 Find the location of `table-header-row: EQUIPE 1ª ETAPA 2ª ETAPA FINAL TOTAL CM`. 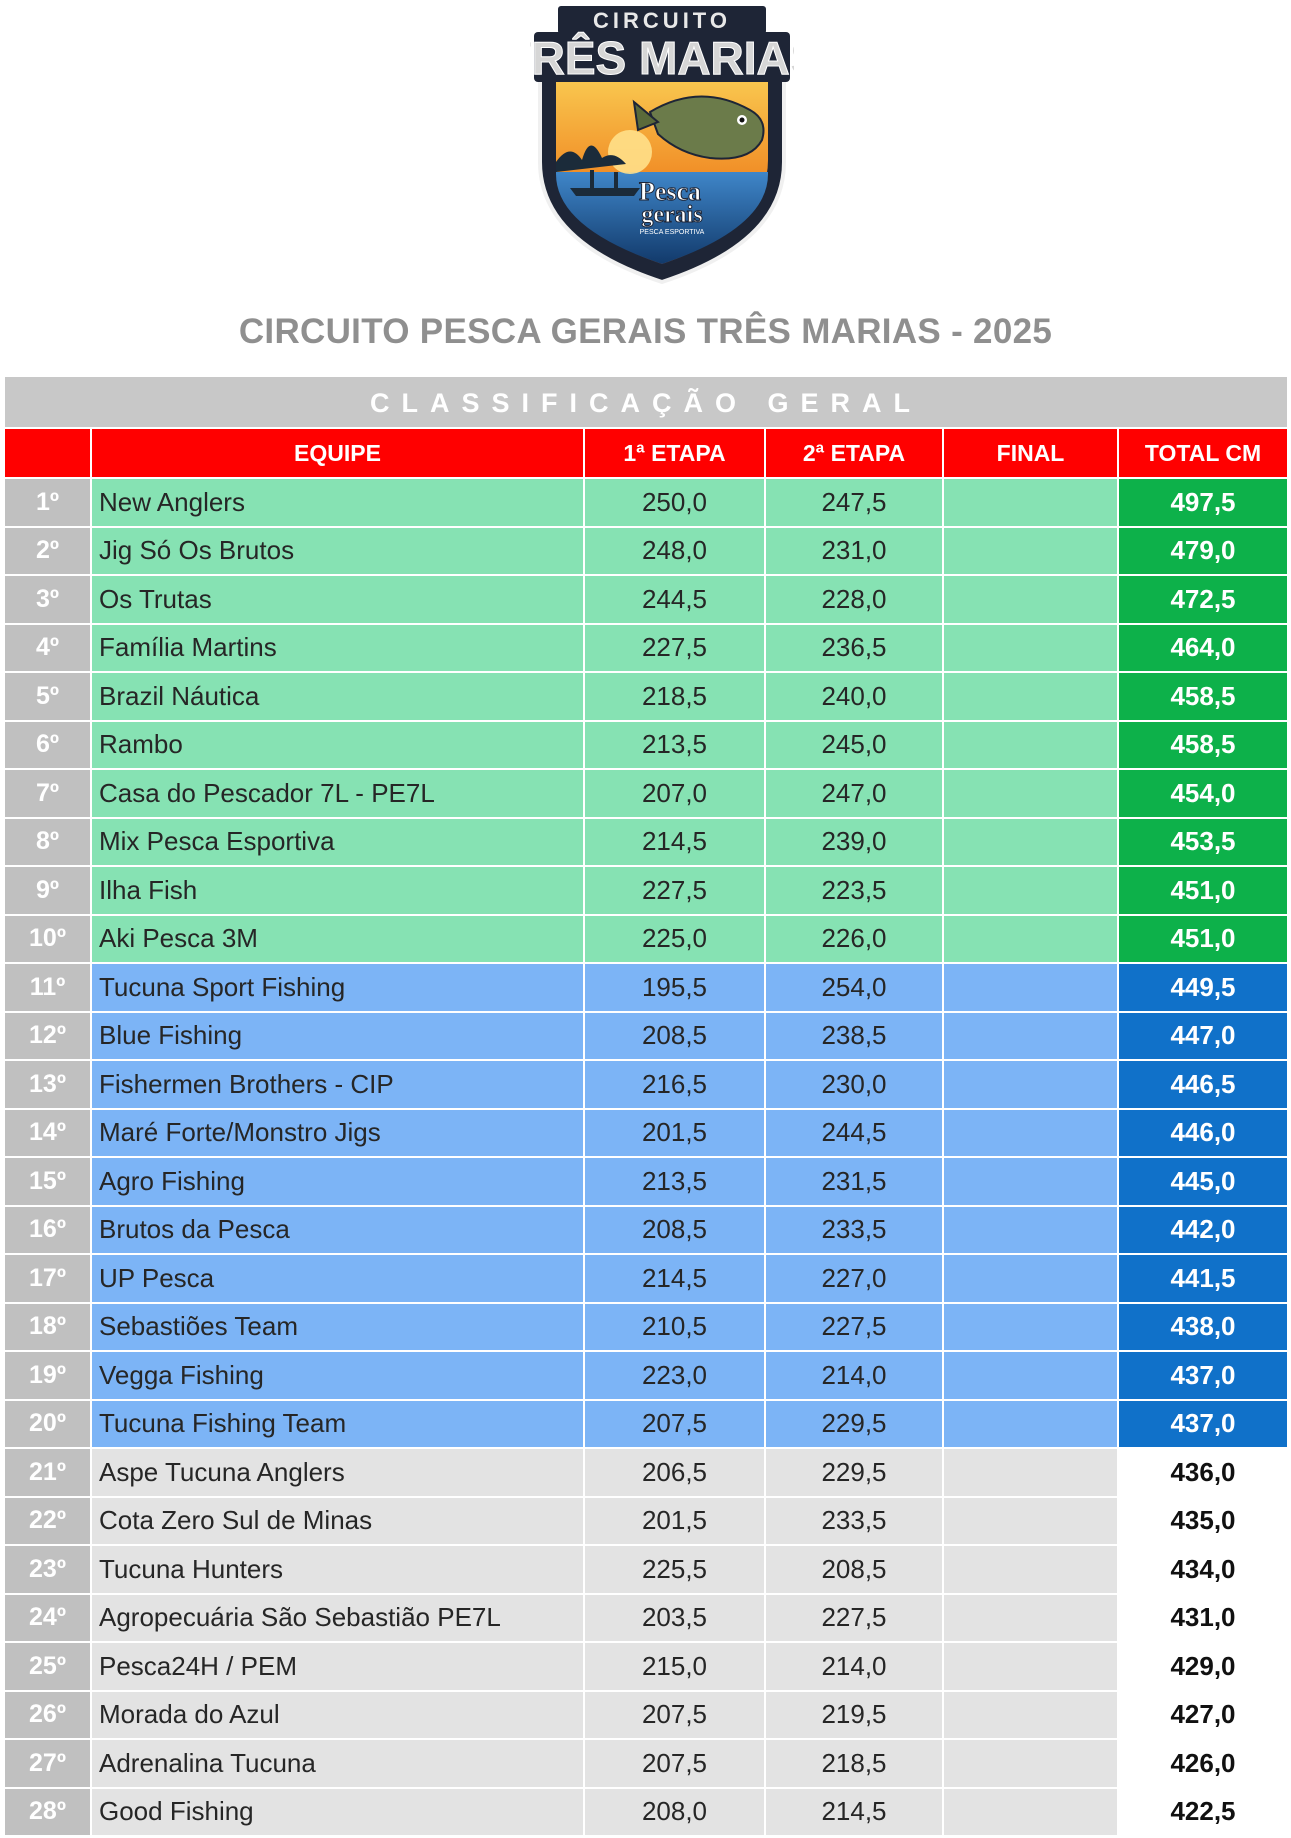

table-header-row: EQUIPE 1ª ETAPA 2ª ETAPA FINAL TOTAL CM is located at coordinates (646, 454).